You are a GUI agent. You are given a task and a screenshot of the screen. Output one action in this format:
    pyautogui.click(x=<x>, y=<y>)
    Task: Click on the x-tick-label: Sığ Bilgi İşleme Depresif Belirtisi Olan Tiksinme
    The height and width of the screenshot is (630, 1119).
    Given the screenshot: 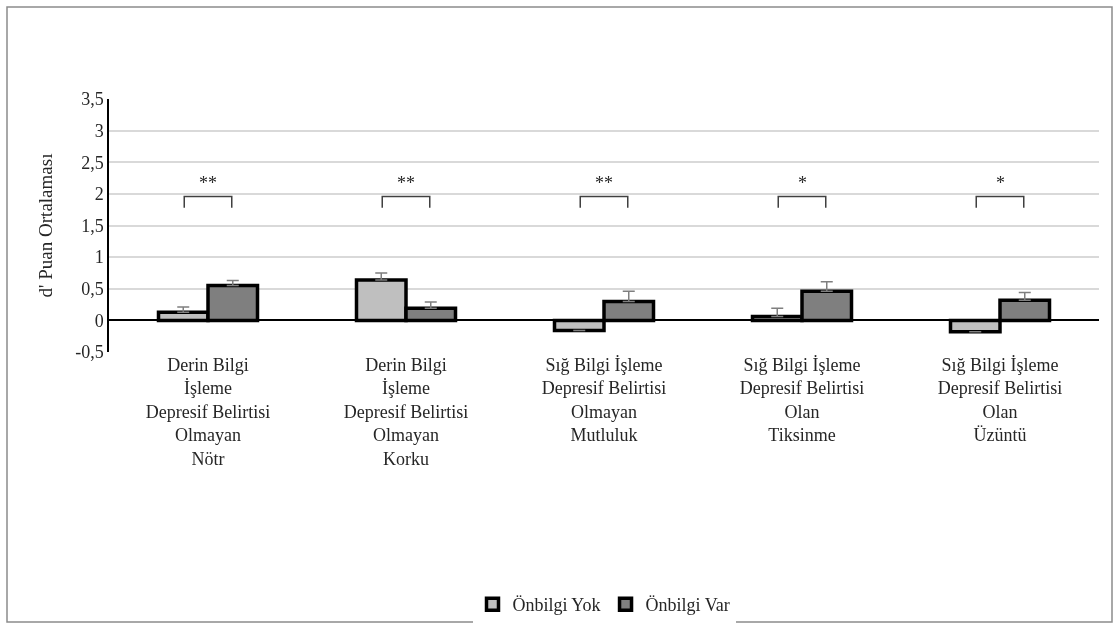 What is the action you would take?
    pyautogui.click(x=802, y=400)
    